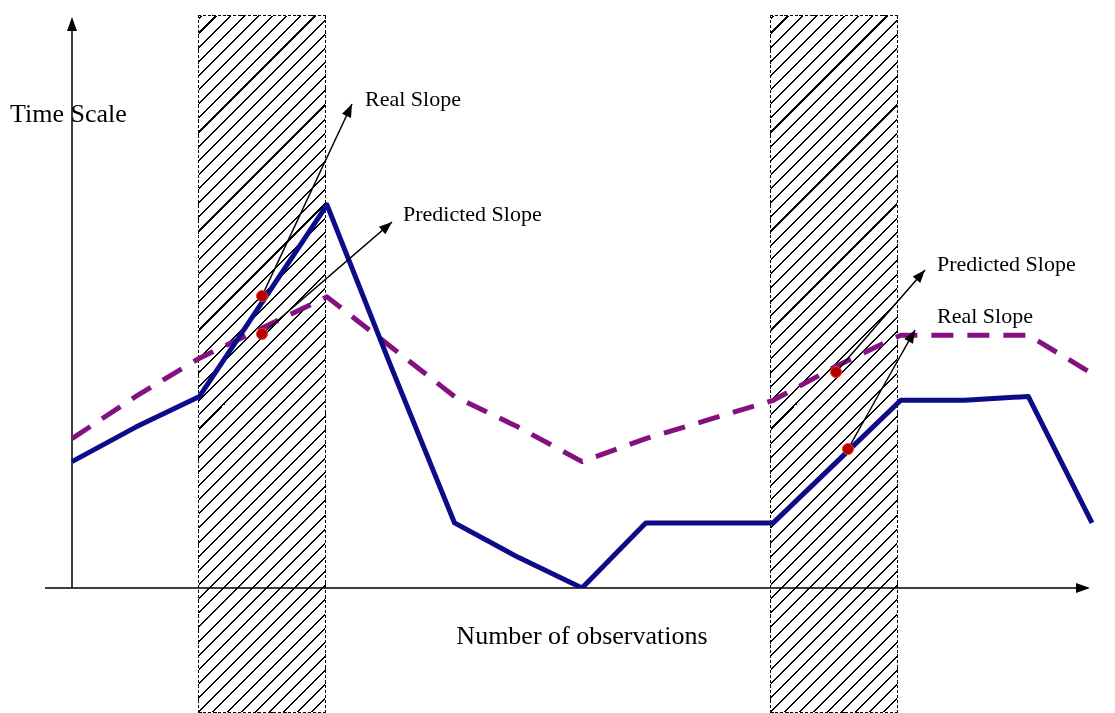 This screenshot has height=713, width=1115. Describe the element at coordinates (582, 635) in the screenshot. I see `x-axis-title: Number of observations` at that location.